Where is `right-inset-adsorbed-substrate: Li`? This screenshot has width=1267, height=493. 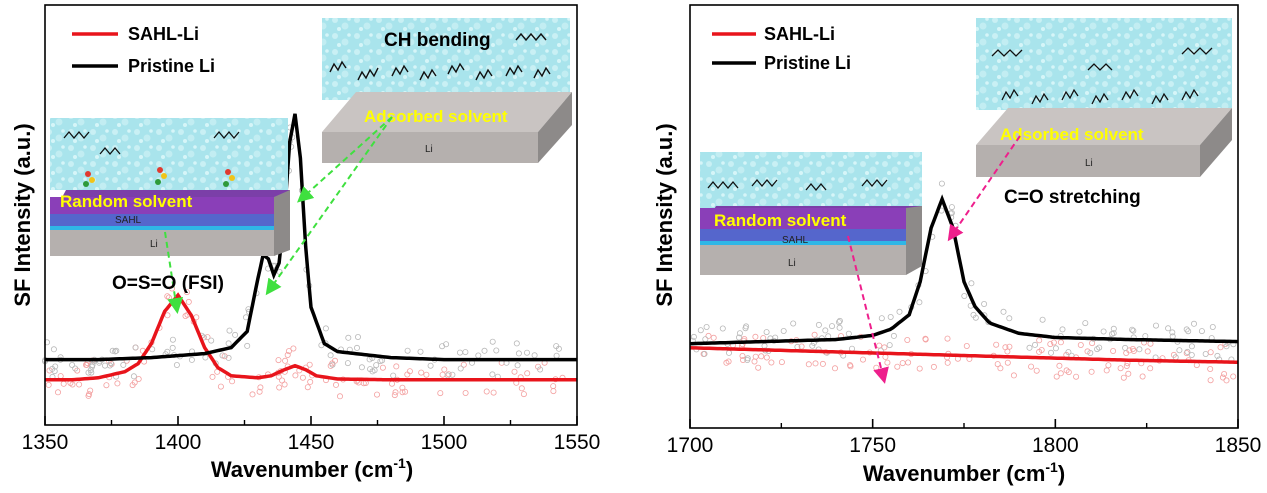 right-inset-adsorbed-substrate: Li is located at coordinates (1089, 163).